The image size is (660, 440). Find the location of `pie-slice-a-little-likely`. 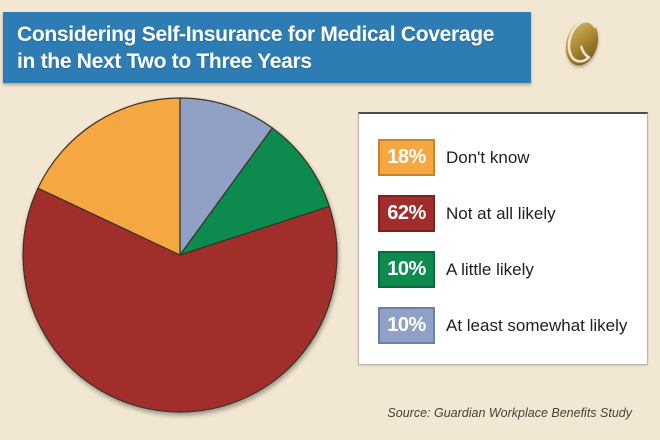

pie-slice-a-little-likely is located at coordinates (254, 192).